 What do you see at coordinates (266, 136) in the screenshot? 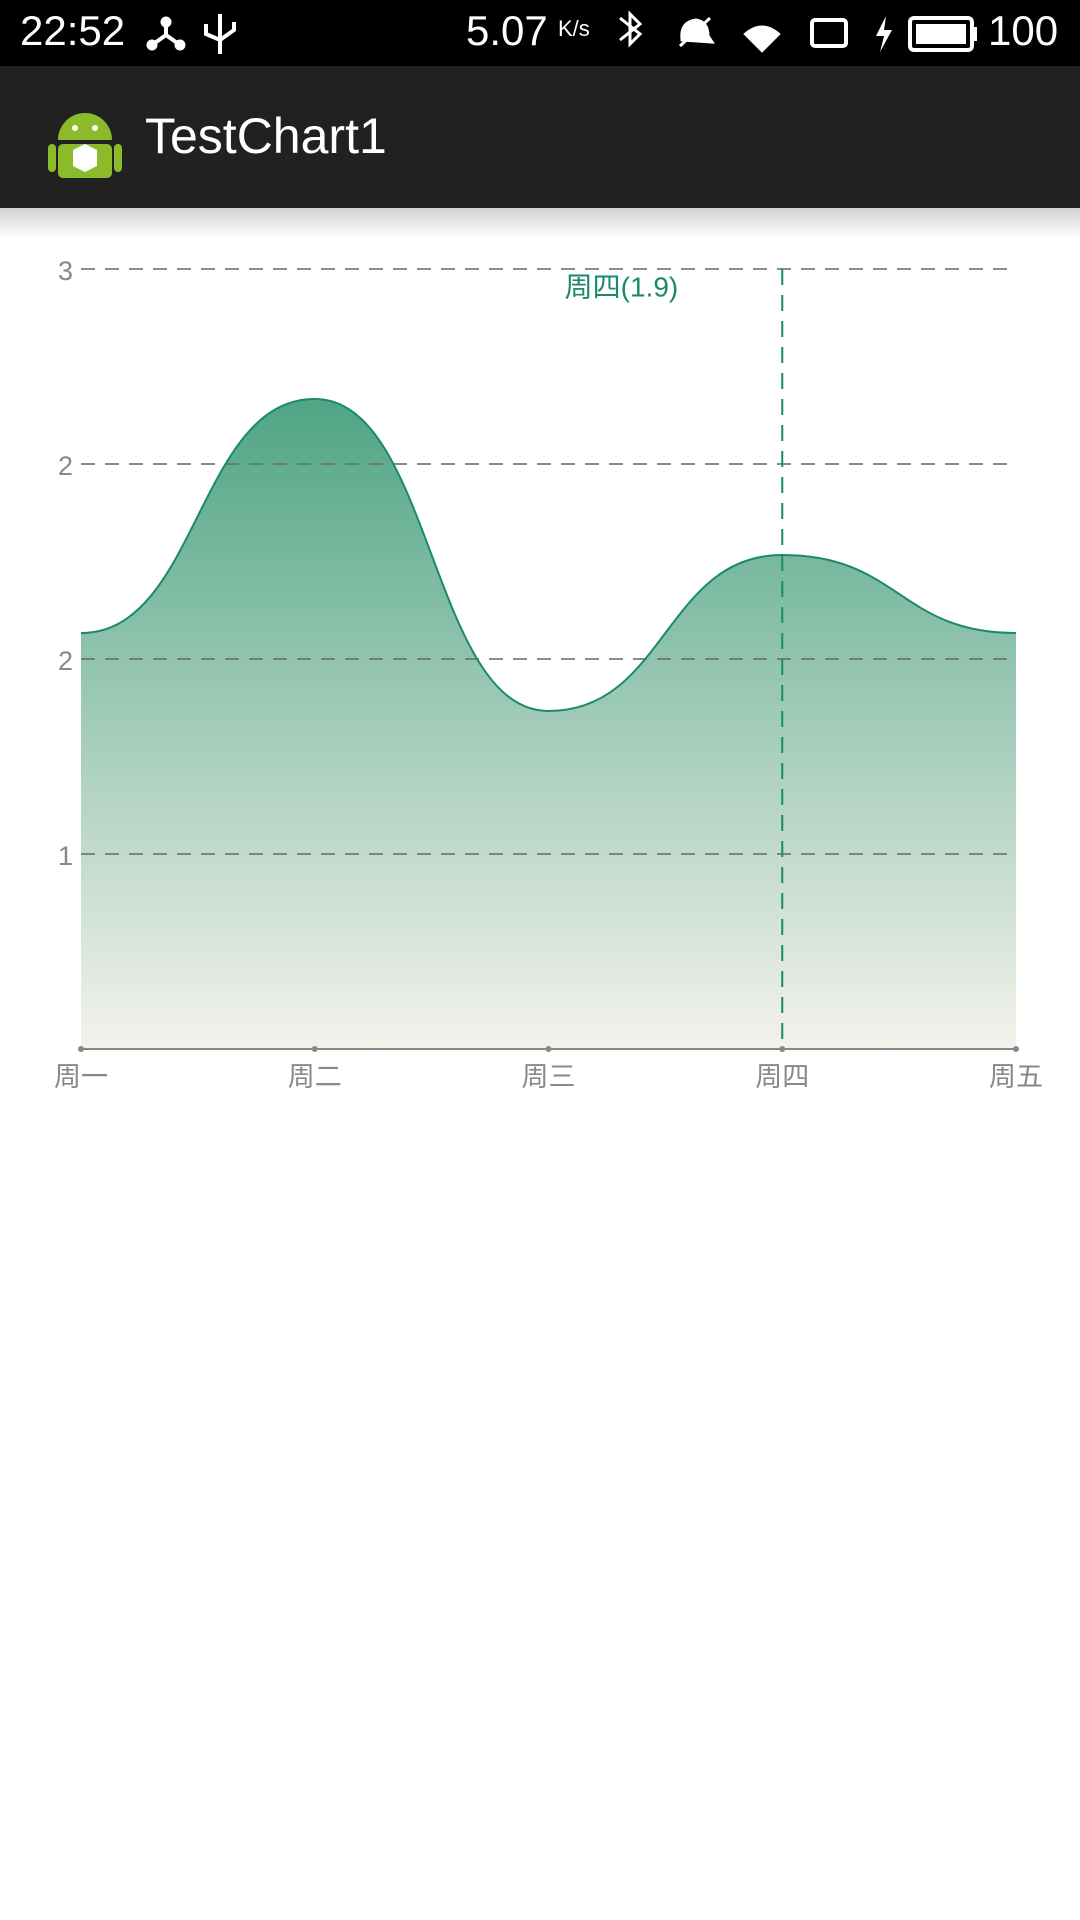
I see `app-title: TestChart1` at bounding box center [266, 136].